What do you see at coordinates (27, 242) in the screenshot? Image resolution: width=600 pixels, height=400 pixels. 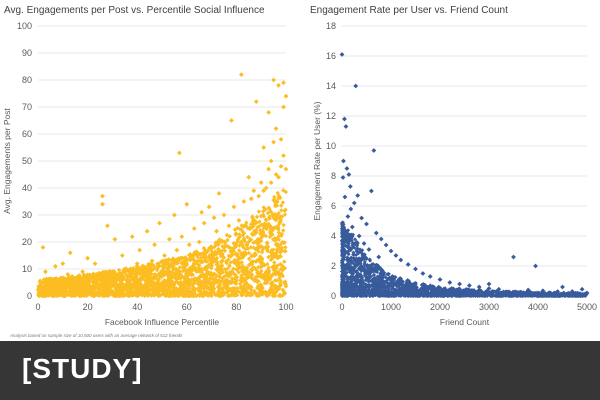 I see `y-tick-label: 20` at bounding box center [27, 242].